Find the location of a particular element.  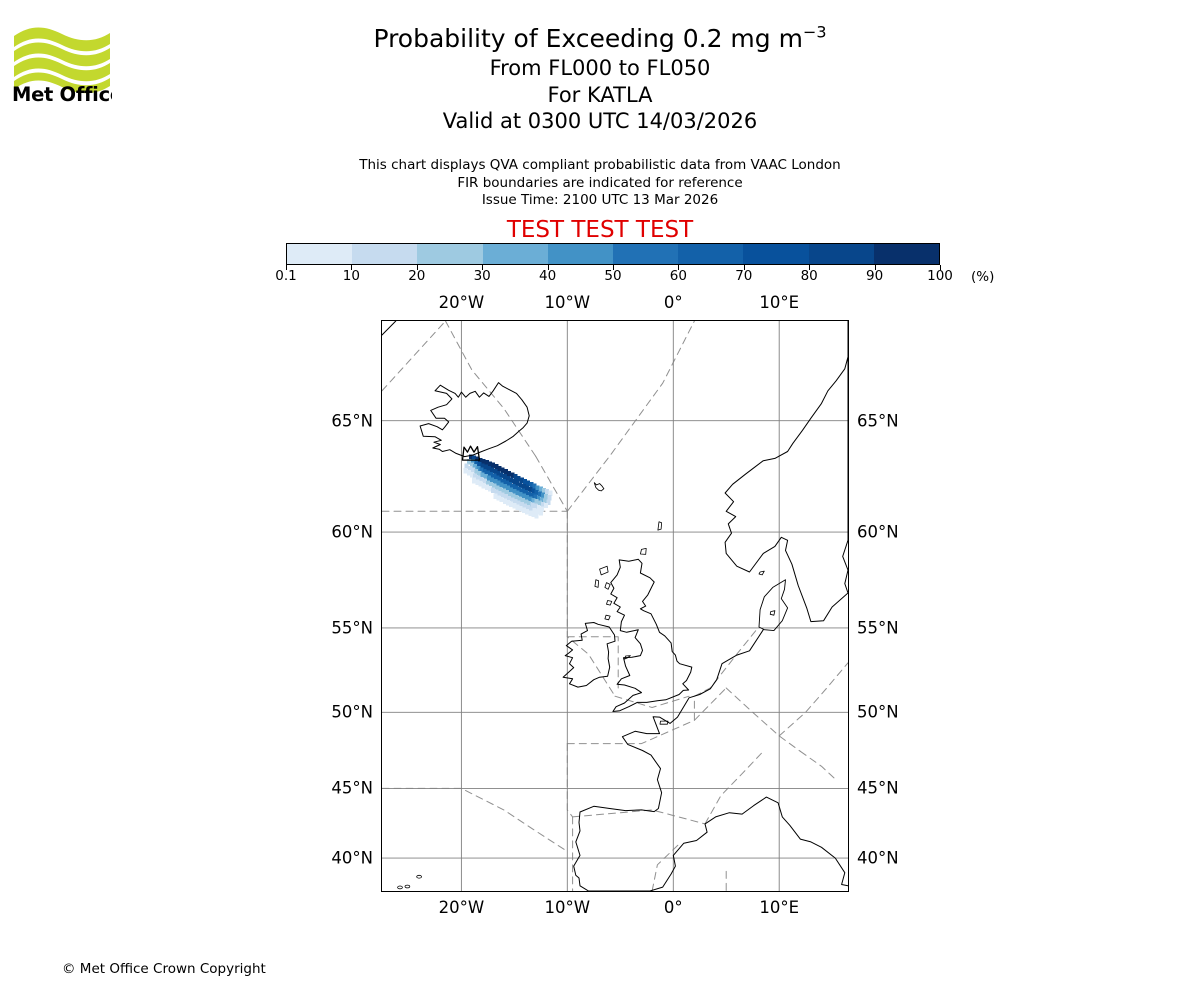

lat-tick-label-left-40°N: 40°N is located at coordinates (352, 858).